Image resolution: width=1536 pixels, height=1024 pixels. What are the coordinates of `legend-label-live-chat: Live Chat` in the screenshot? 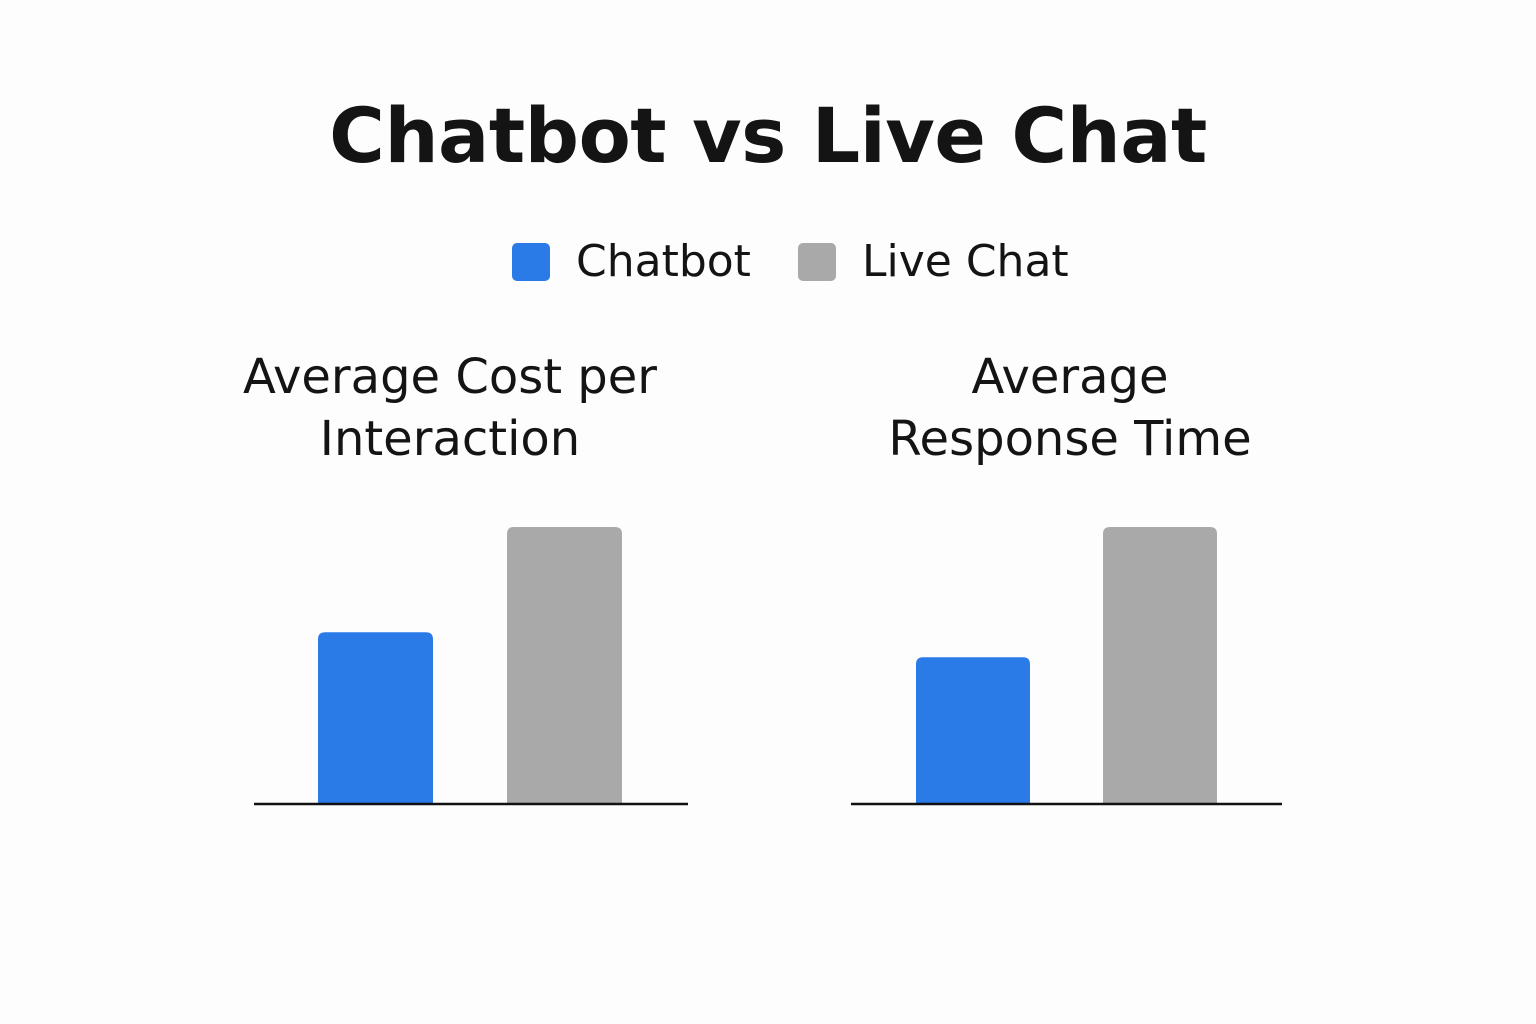 It's located at (965, 261).